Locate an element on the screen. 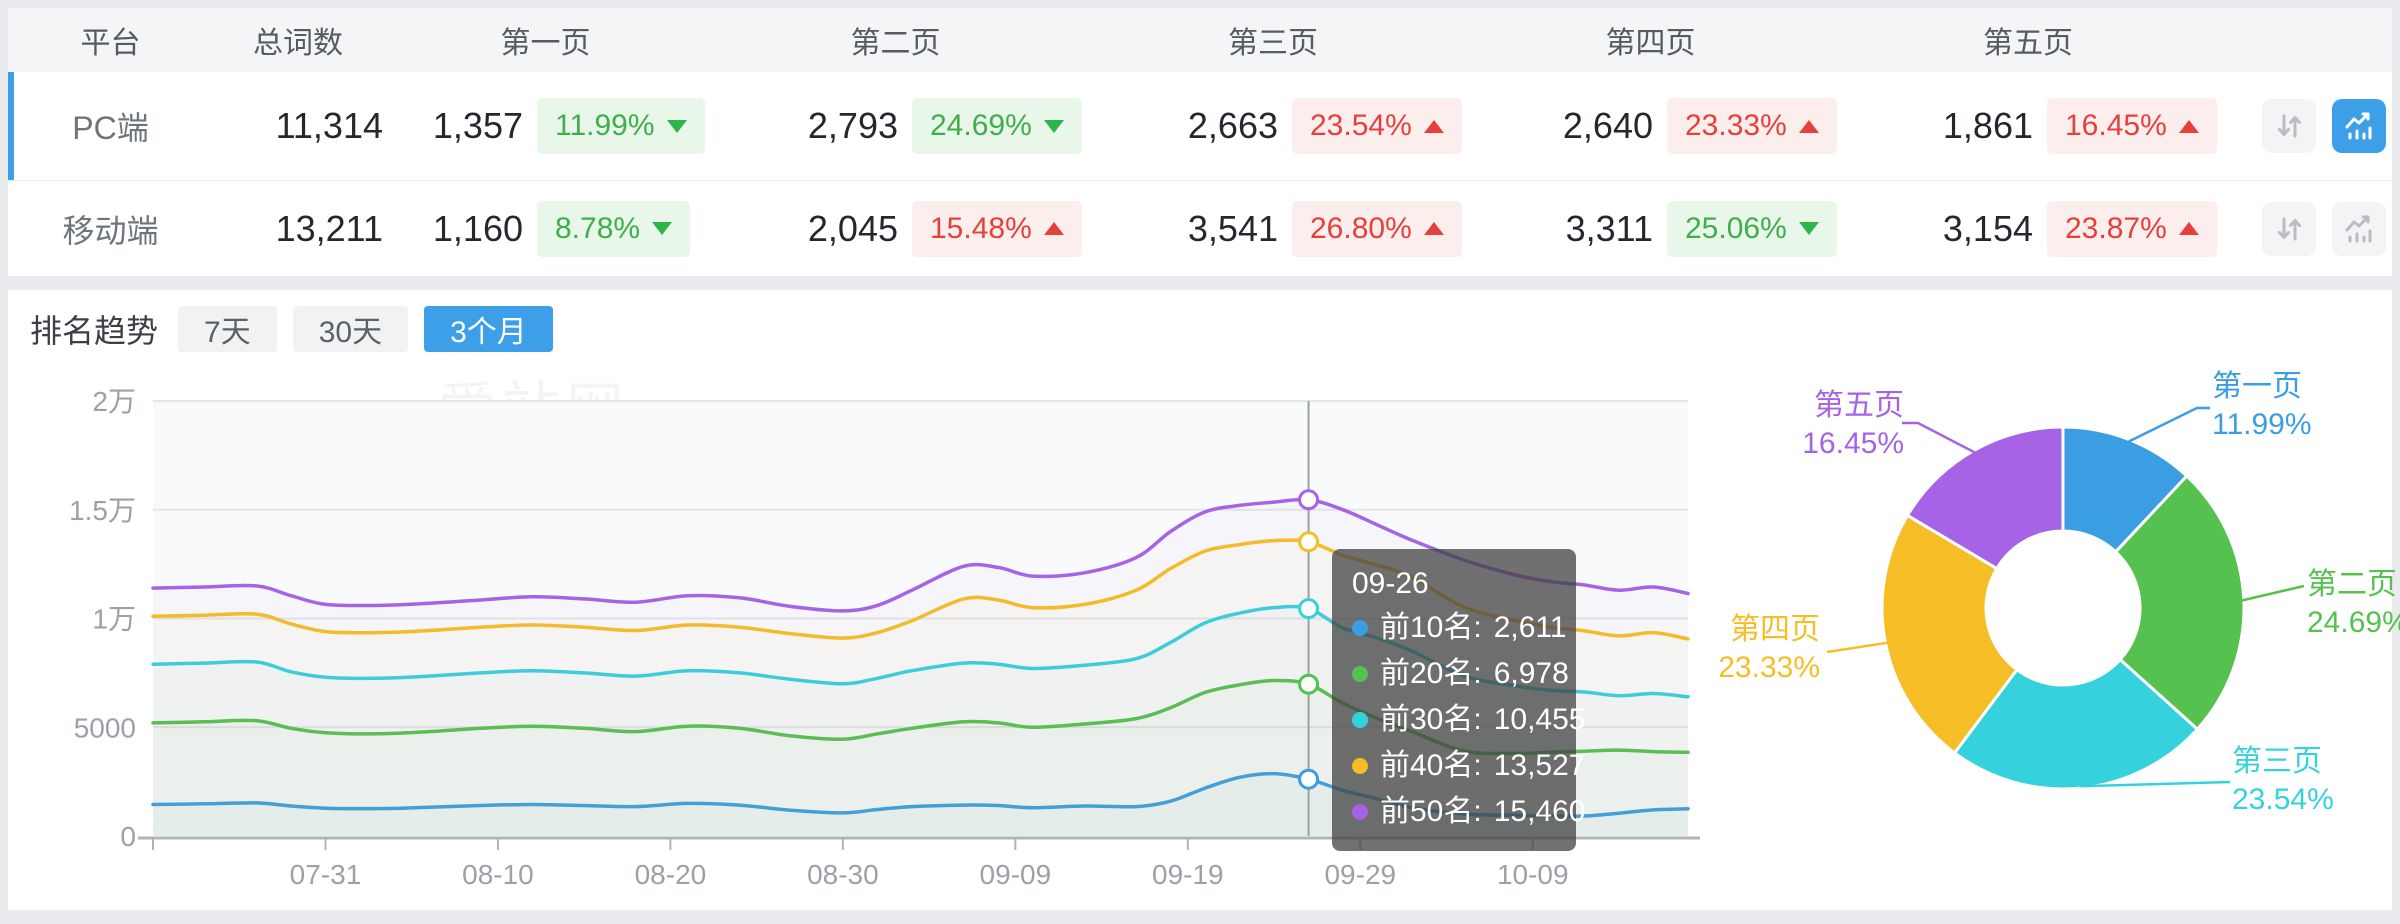  page1-count: 1,357 is located at coordinates (477, 125).